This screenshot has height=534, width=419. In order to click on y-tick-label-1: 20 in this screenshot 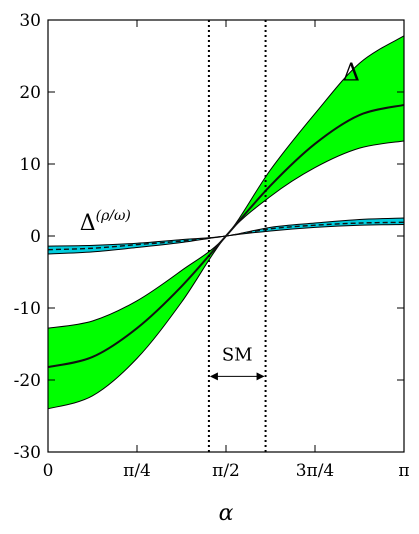, I will do `click(30, 93)`.